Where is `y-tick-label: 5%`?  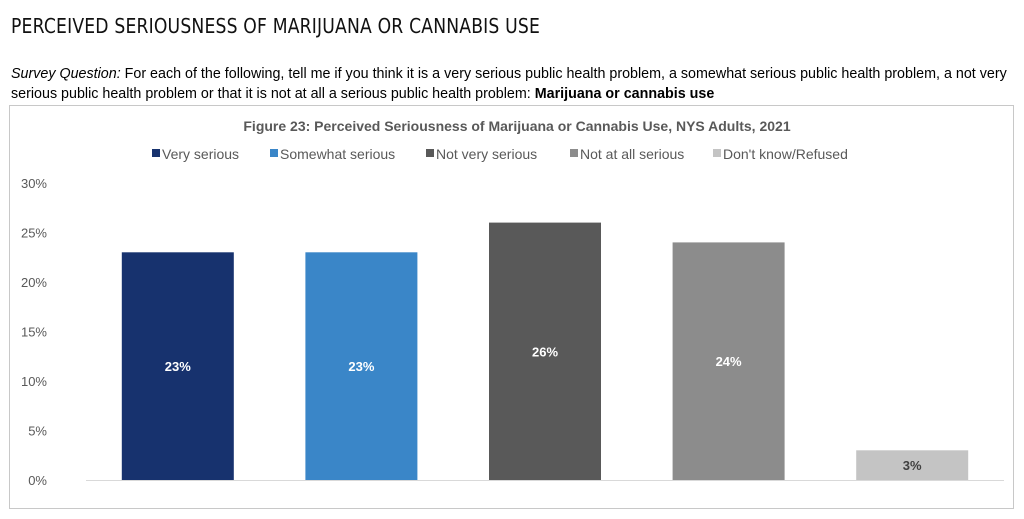 y-tick-label: 5% is located at coordinates (37, 431).